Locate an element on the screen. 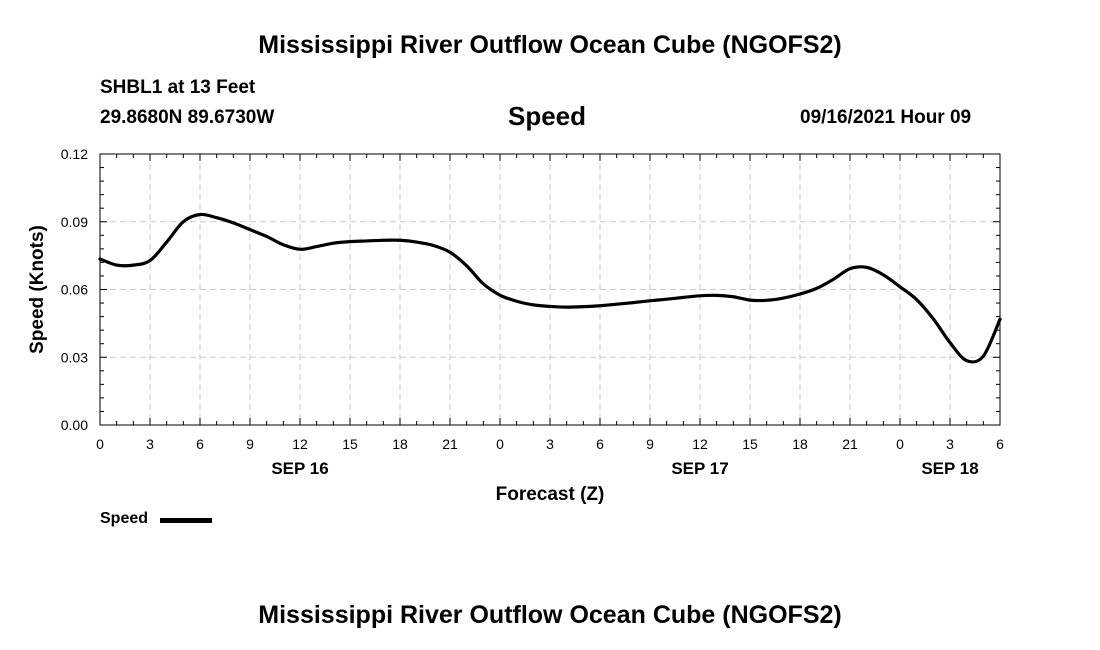 The height and width of the screenshot is (650, 1100). station-coordinates: 29.8680N 89.6730W is located at coordinates (187, 117).